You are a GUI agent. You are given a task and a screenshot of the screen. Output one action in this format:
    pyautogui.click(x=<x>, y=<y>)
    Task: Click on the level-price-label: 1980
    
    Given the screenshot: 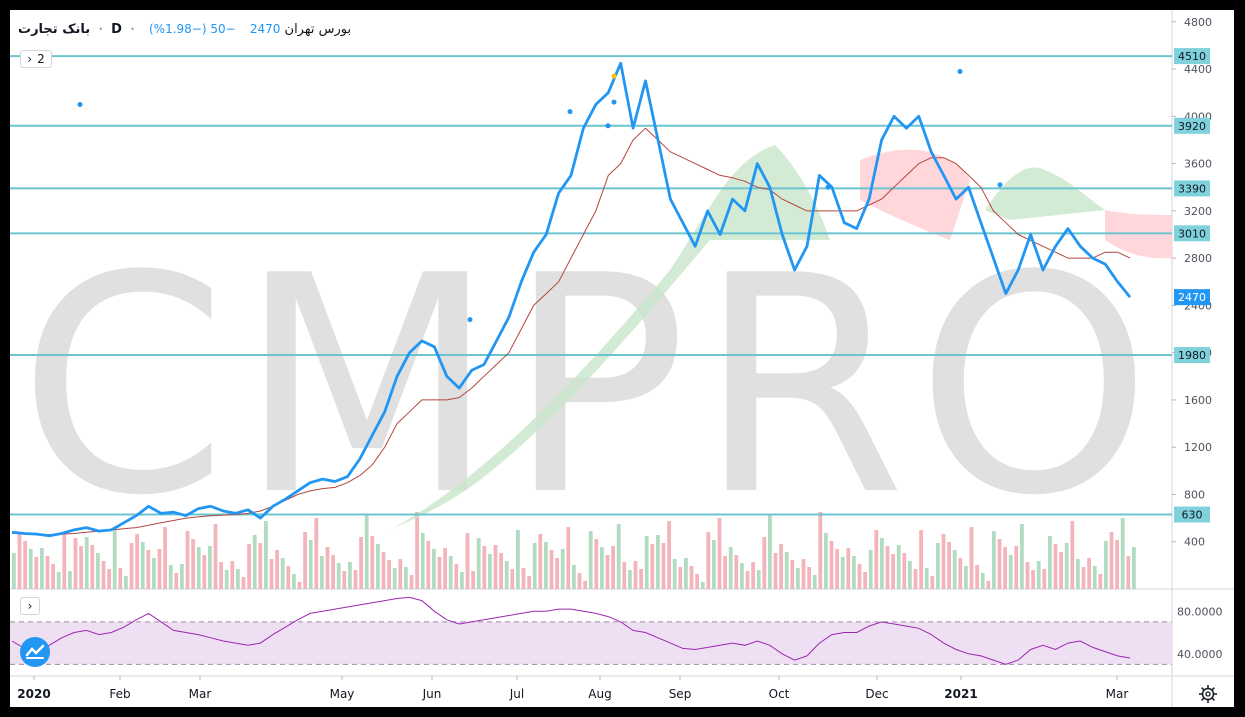 What is the action you would take?
    pyautogui.click(x=1192, y=355)
    